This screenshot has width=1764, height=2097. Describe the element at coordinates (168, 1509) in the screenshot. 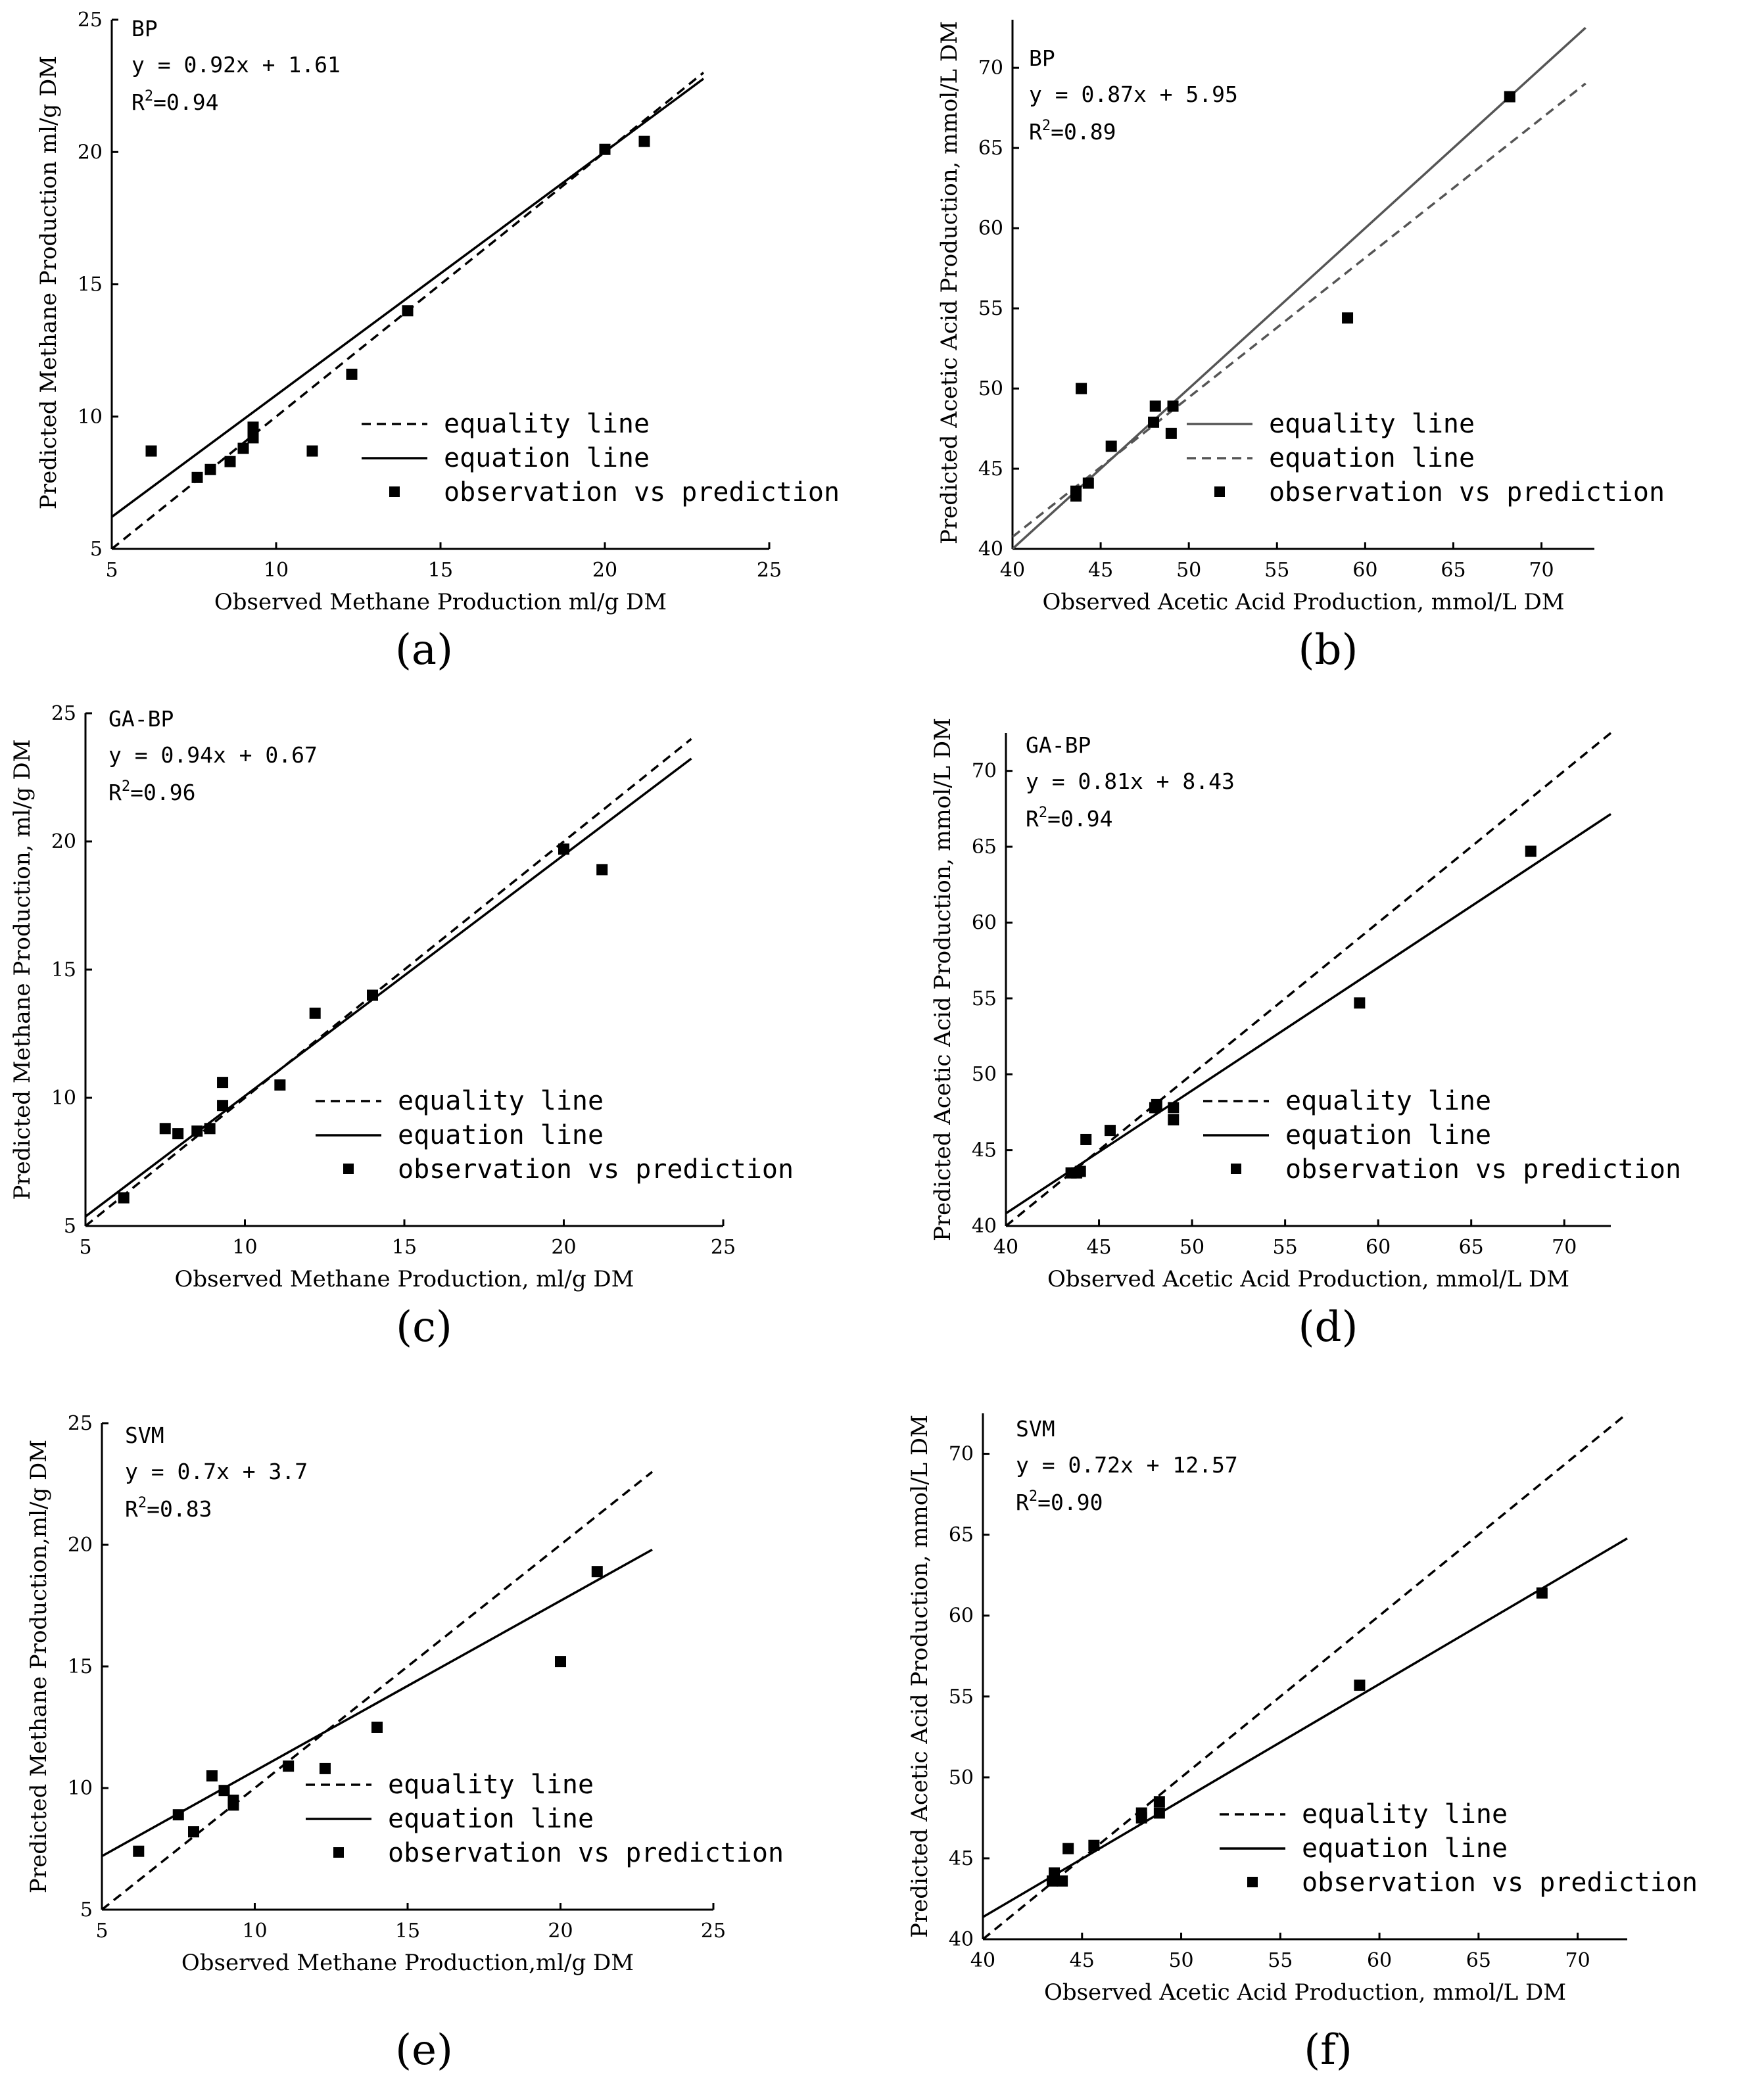

I see `r-squared: R2=0.83` at that location.